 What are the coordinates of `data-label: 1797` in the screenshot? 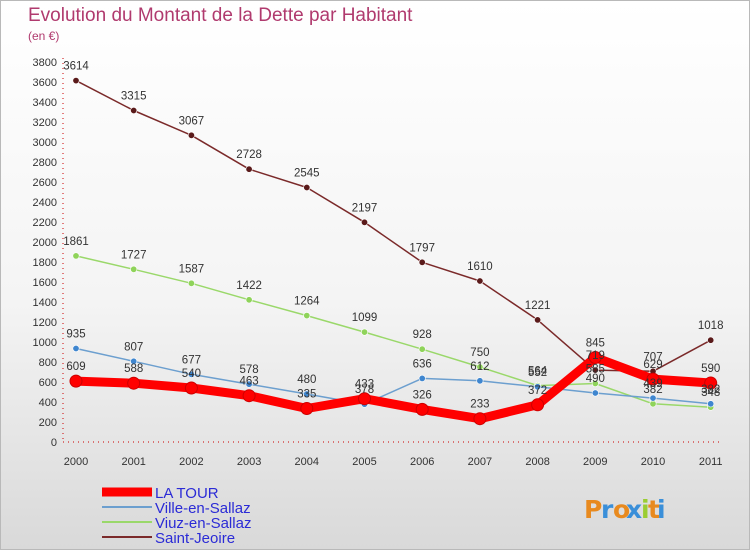 It's located at (422, 248).